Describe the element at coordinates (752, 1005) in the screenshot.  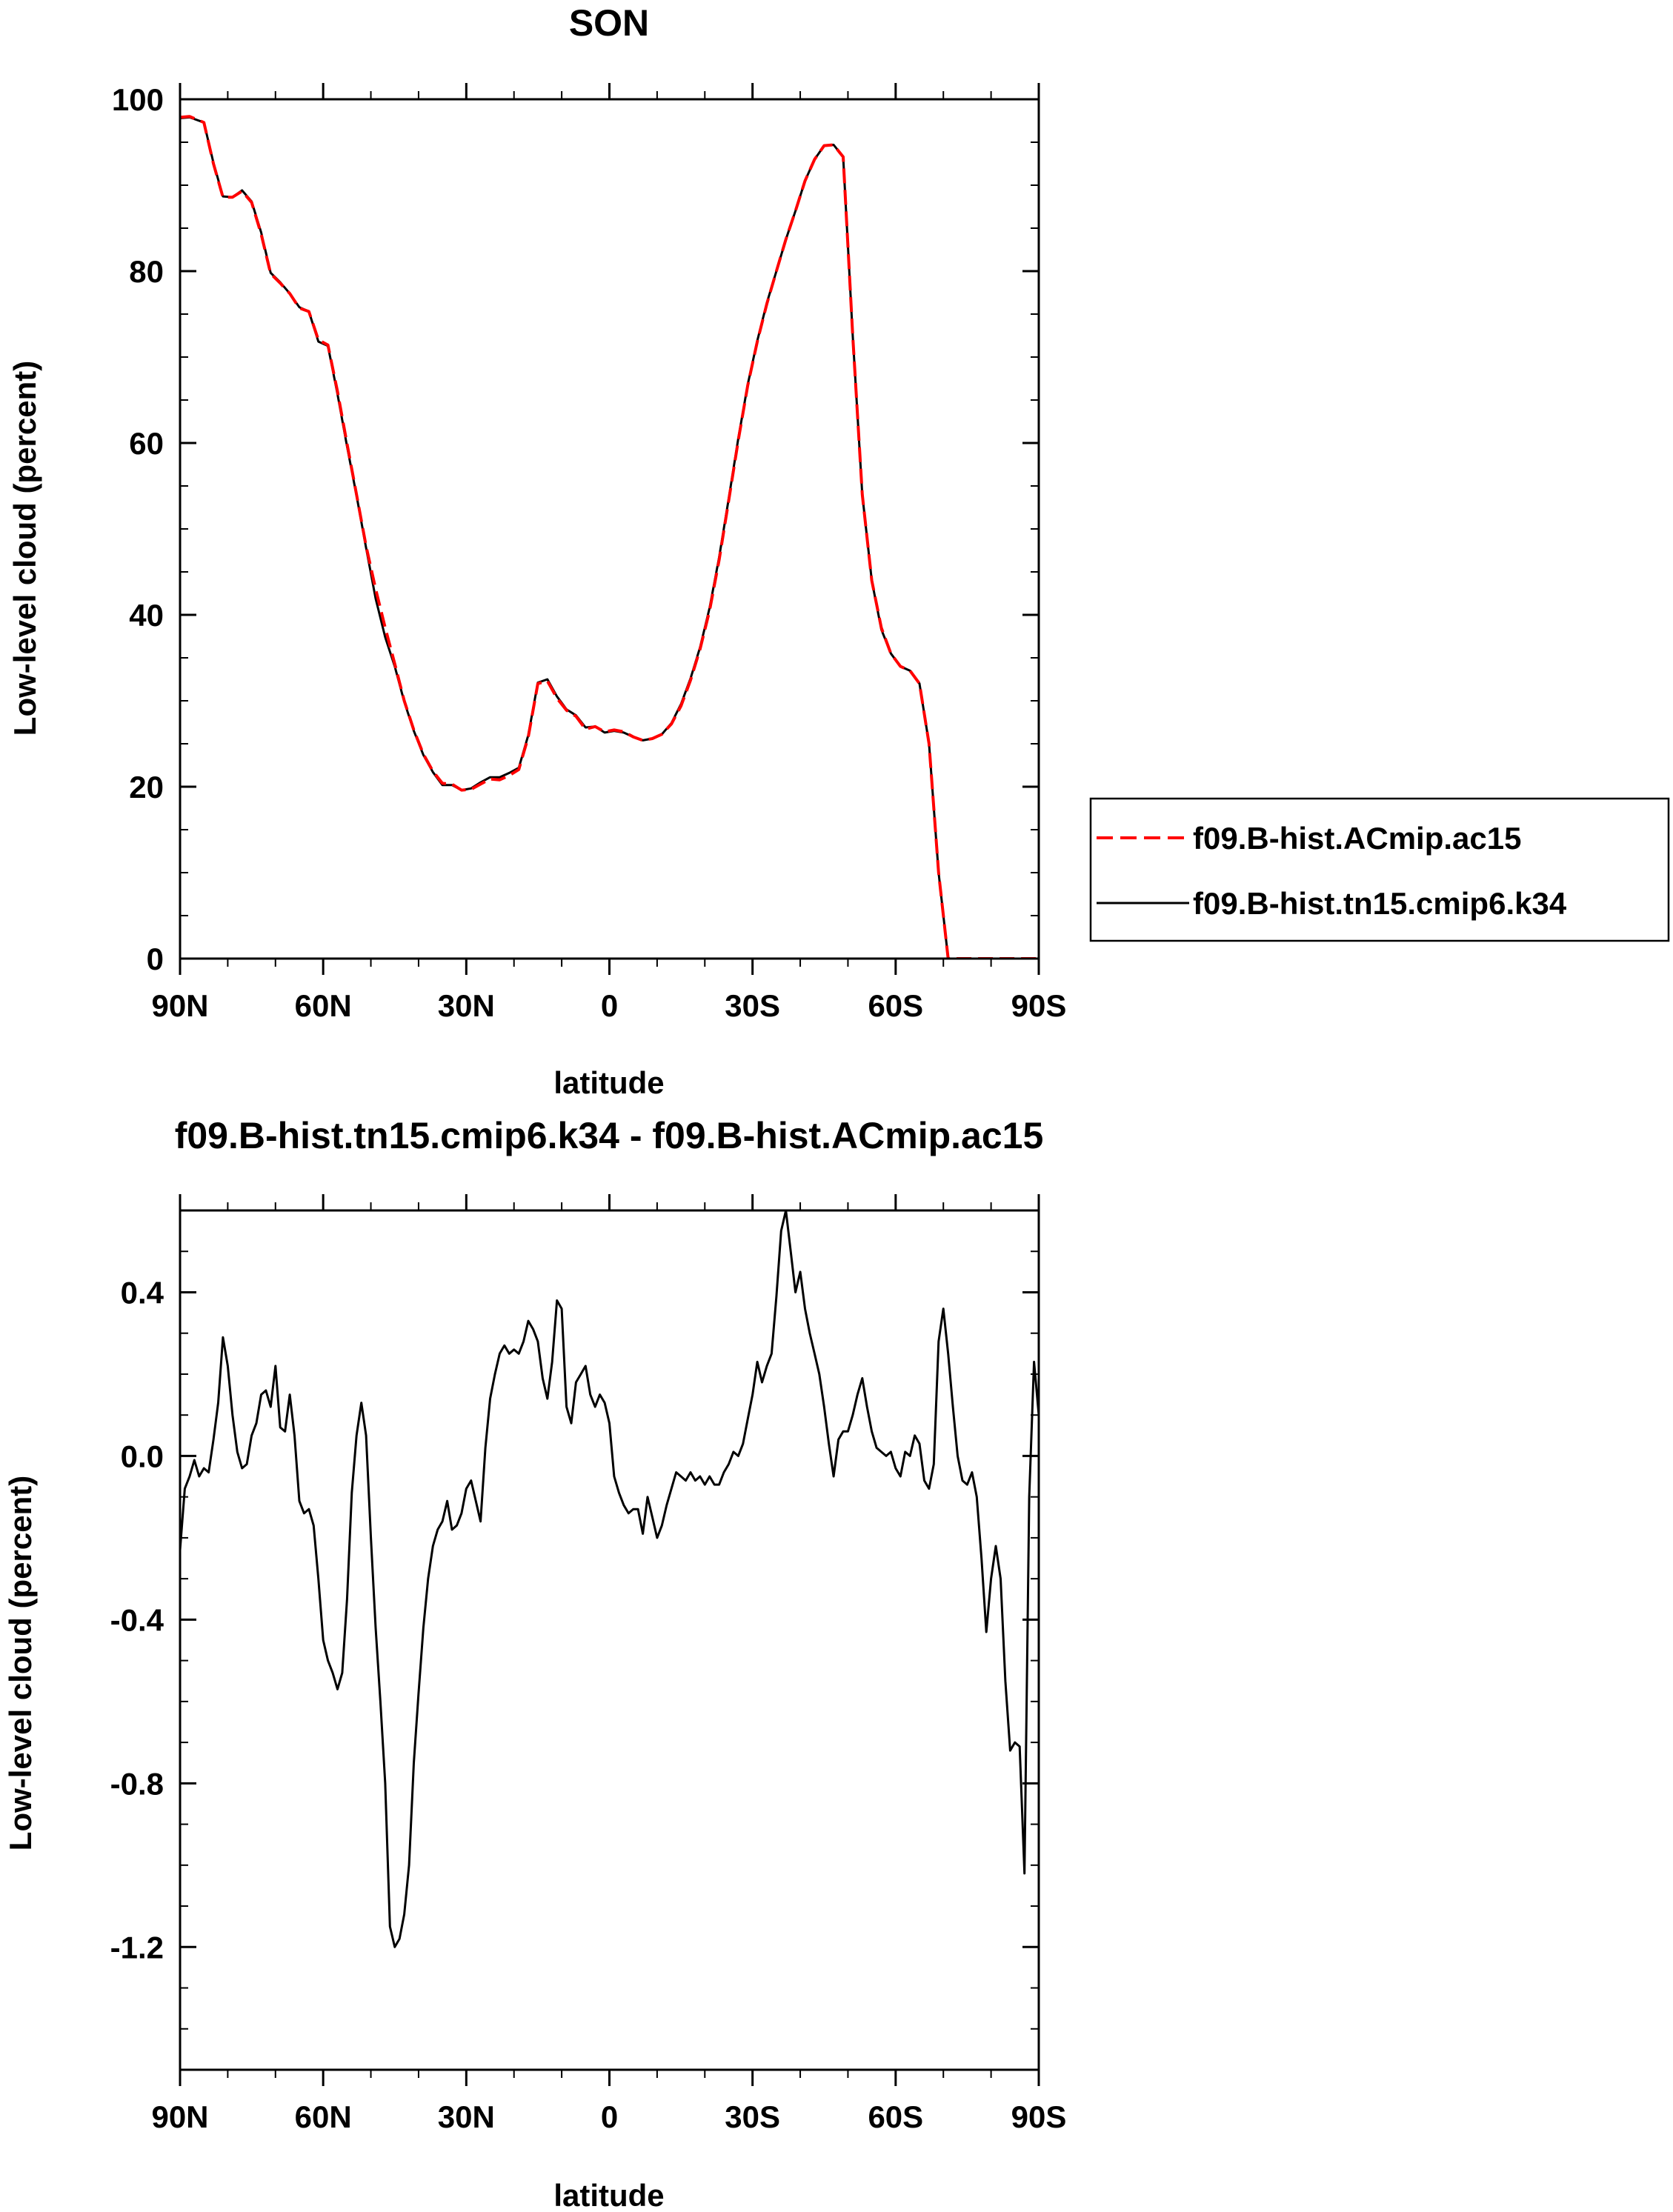
I see `top-x-tick-label: 30S` at that location.